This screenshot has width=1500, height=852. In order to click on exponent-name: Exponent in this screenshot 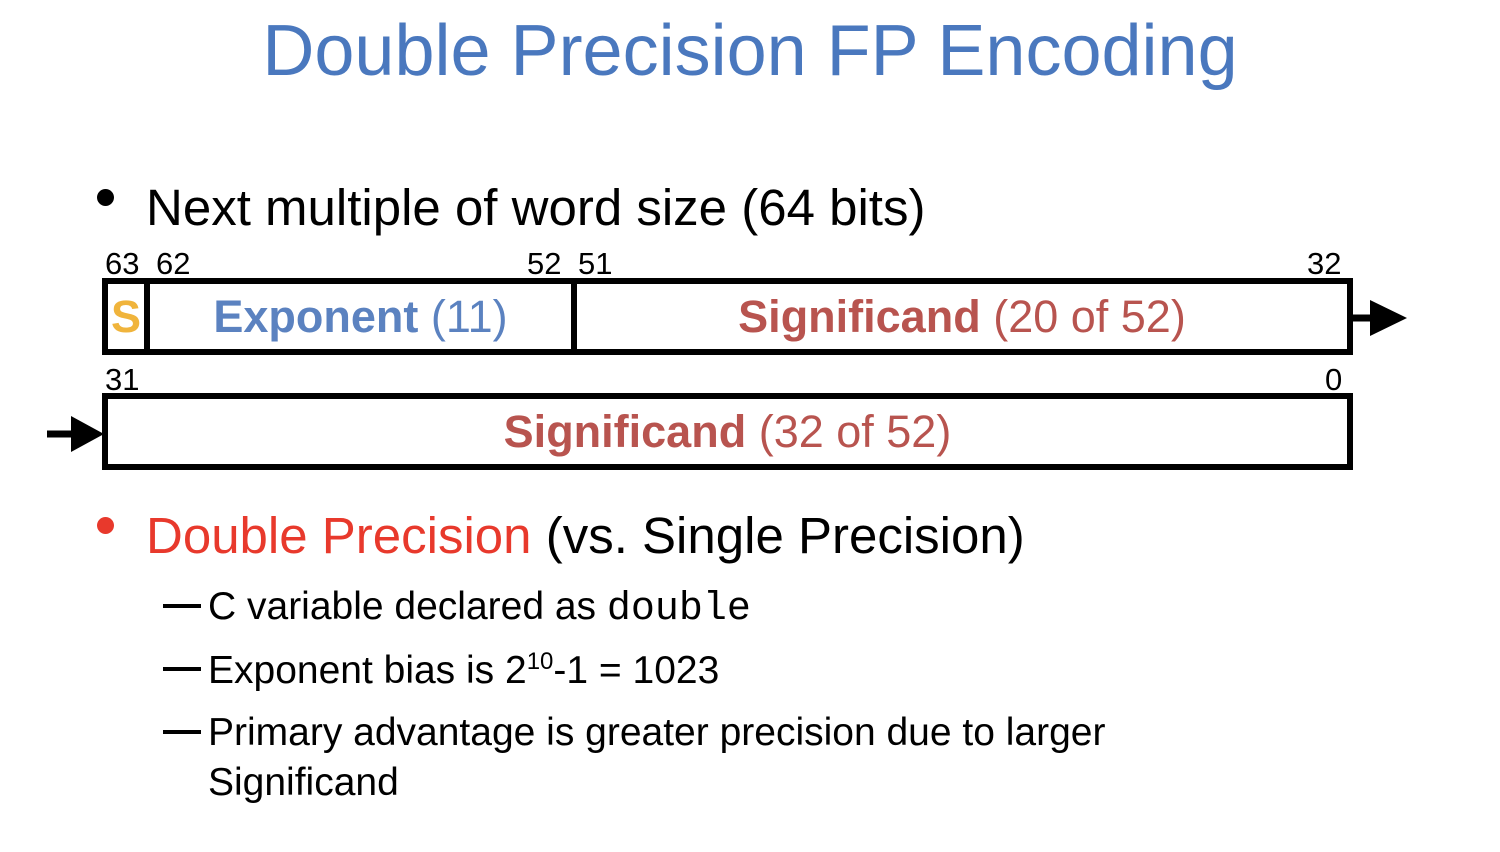, I will do `click(316, 316)`.